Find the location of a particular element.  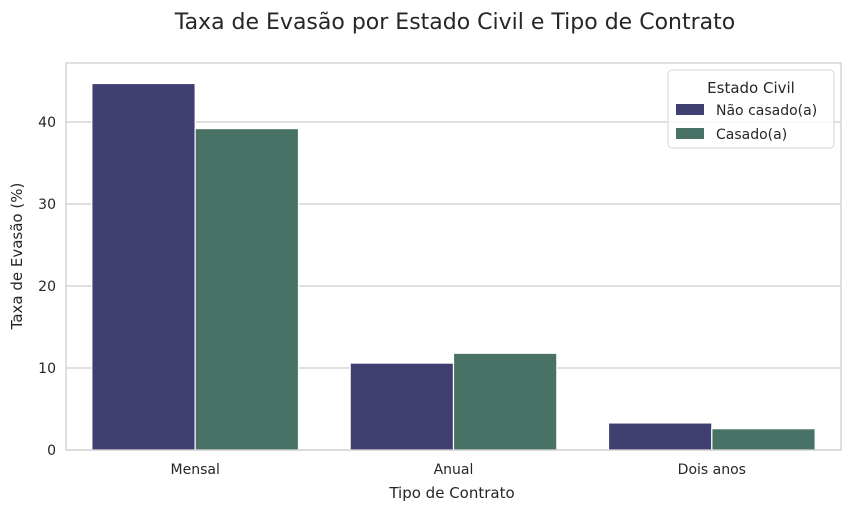

y-tick-label: 10 is located at coordinates (47, 369).